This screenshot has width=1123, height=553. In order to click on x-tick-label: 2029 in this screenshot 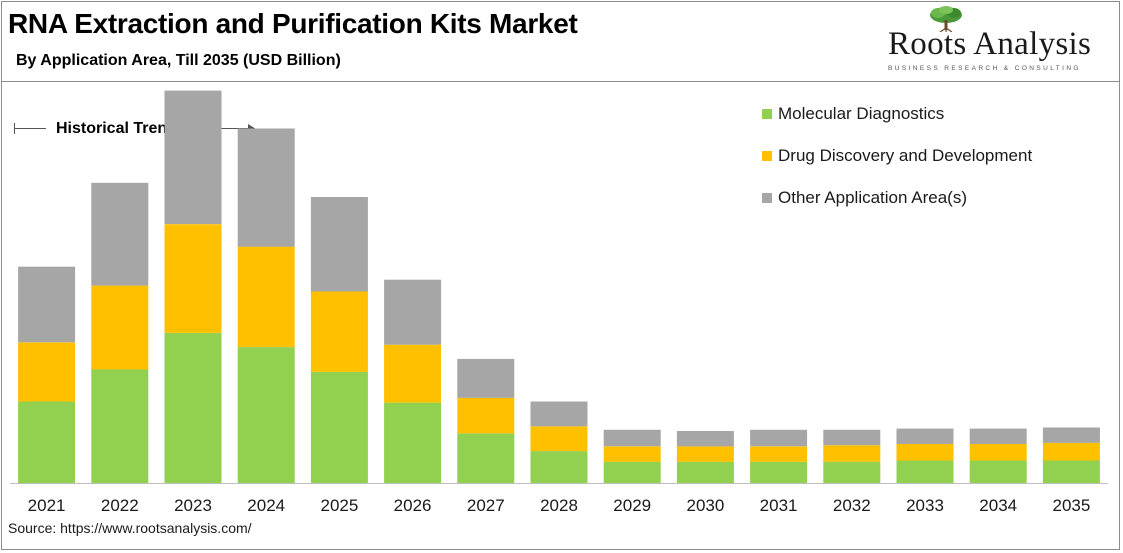, I will do `click(632, 505)`.